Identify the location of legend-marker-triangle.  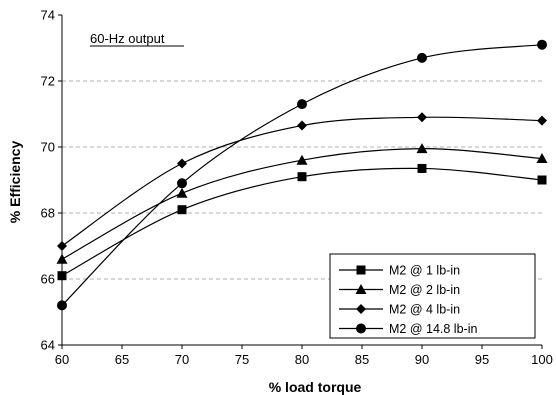
(361, 289).